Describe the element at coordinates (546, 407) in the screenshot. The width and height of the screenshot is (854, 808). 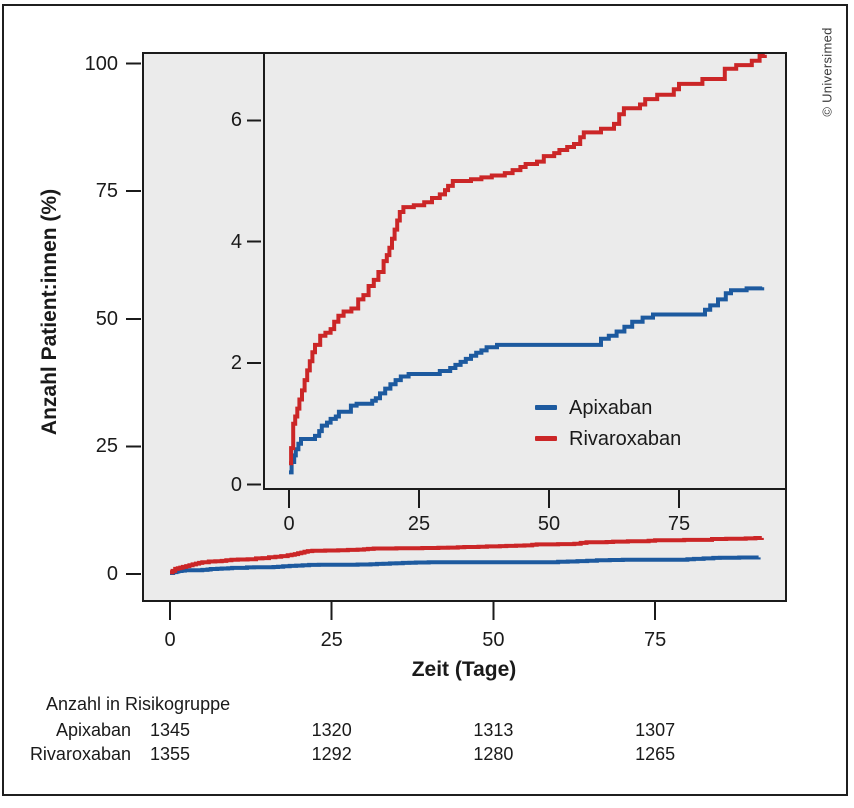
I see `apixaban-line-swatch-icon` at that location.